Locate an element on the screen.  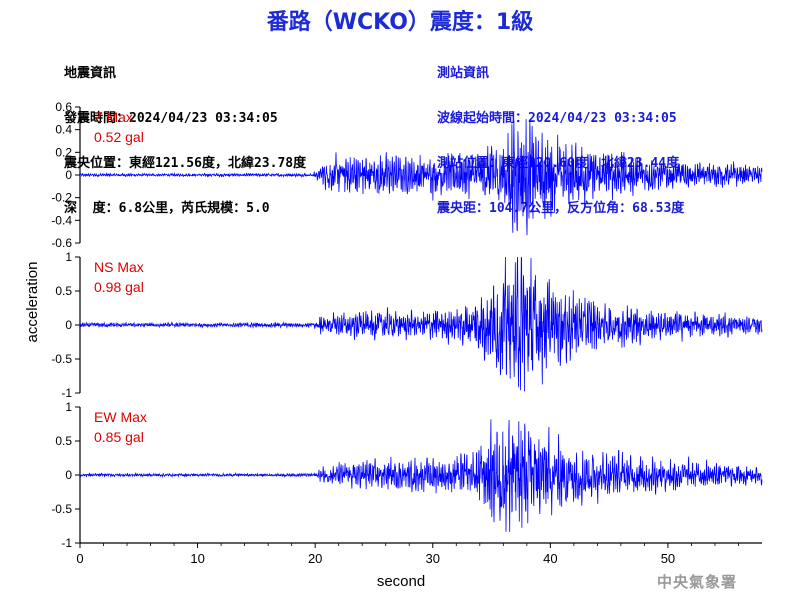
chart-title: 番路（WCKO）震度：1級 is located at coordinates (400, 22).